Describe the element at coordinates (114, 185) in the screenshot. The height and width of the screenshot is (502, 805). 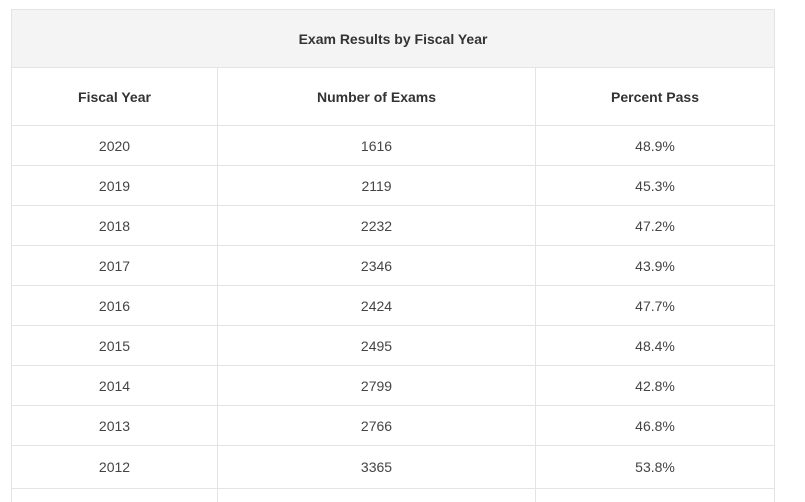
I see `cell-fiscal-year: 2019` at that location.